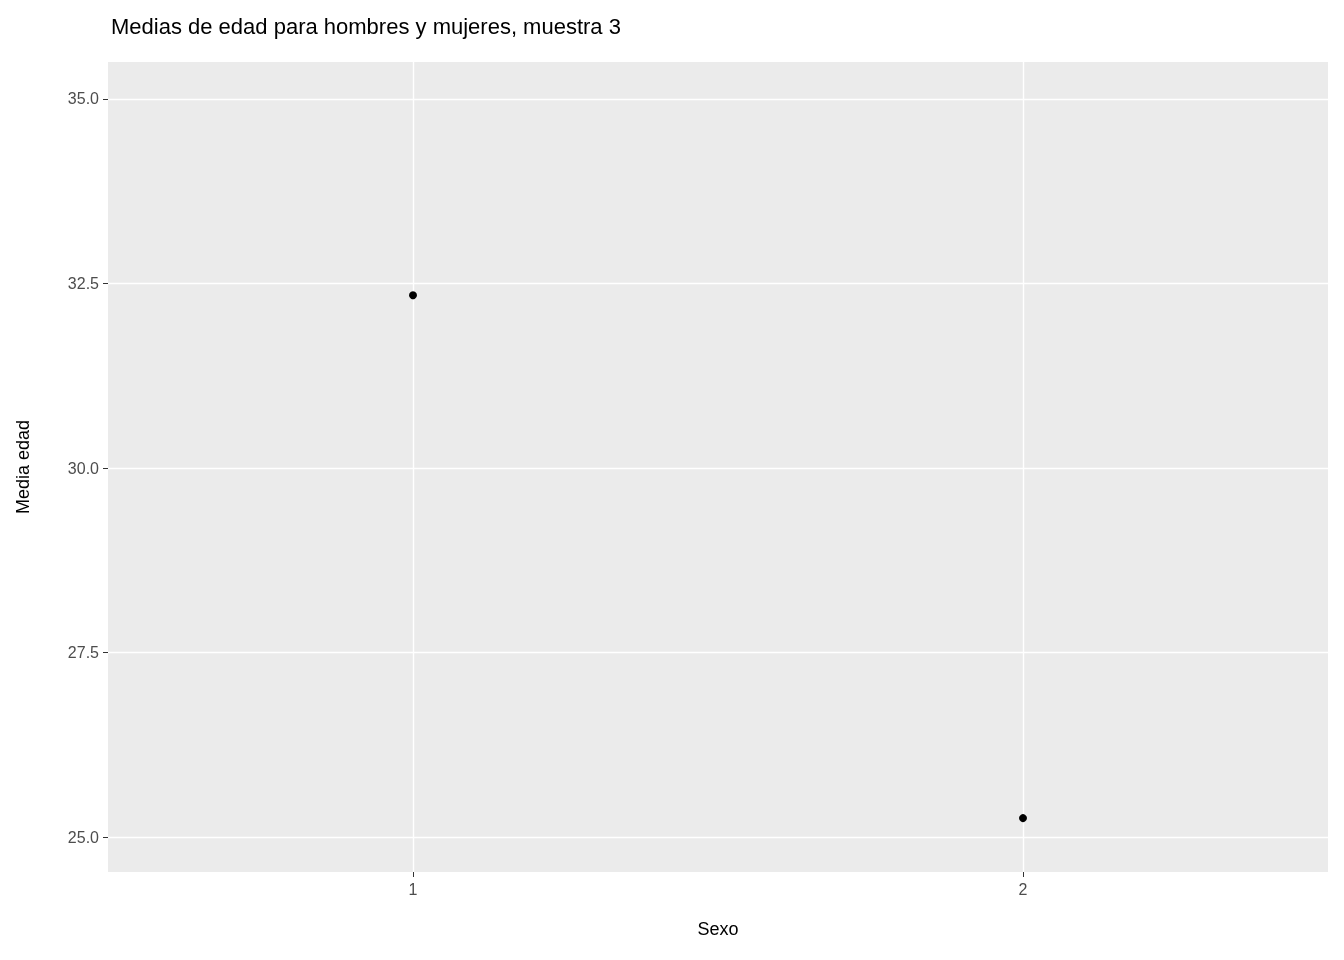  Describe the element at coordinates (718, 929) in the screenshot. I see `x-axis-title: Sexo` at that location.